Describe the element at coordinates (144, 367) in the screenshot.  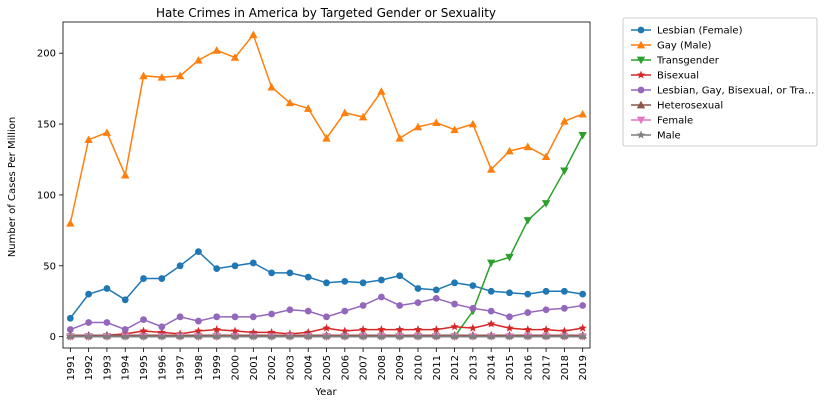
I see `x-tick-label: 1995` at that location.